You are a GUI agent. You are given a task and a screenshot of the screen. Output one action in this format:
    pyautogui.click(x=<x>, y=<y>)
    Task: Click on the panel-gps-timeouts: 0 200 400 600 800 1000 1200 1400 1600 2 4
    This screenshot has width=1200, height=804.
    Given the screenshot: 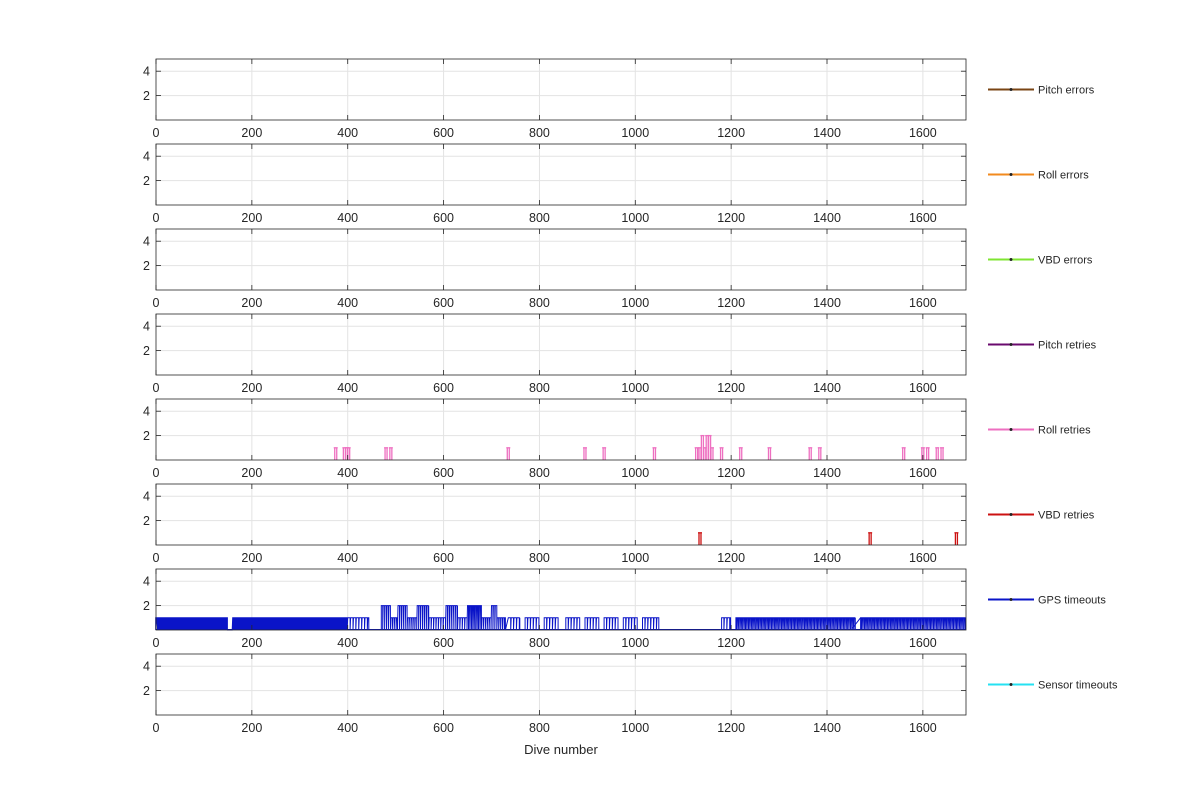 What is the action you would take?
    pyautogui.click(x=555, y=609)
    